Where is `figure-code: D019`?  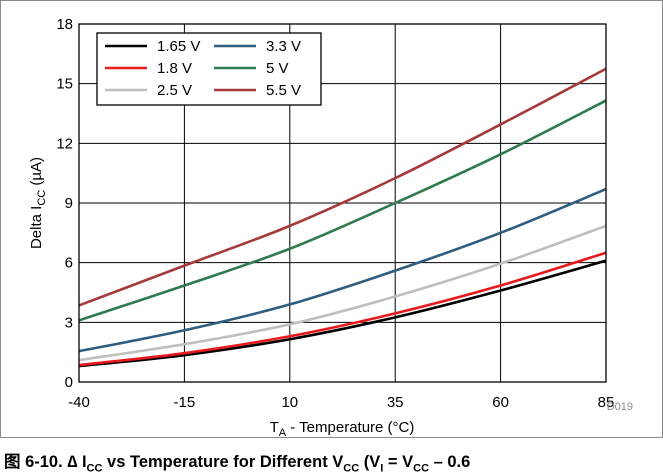 figure-code: D019 is located at coordinates (620, 407).